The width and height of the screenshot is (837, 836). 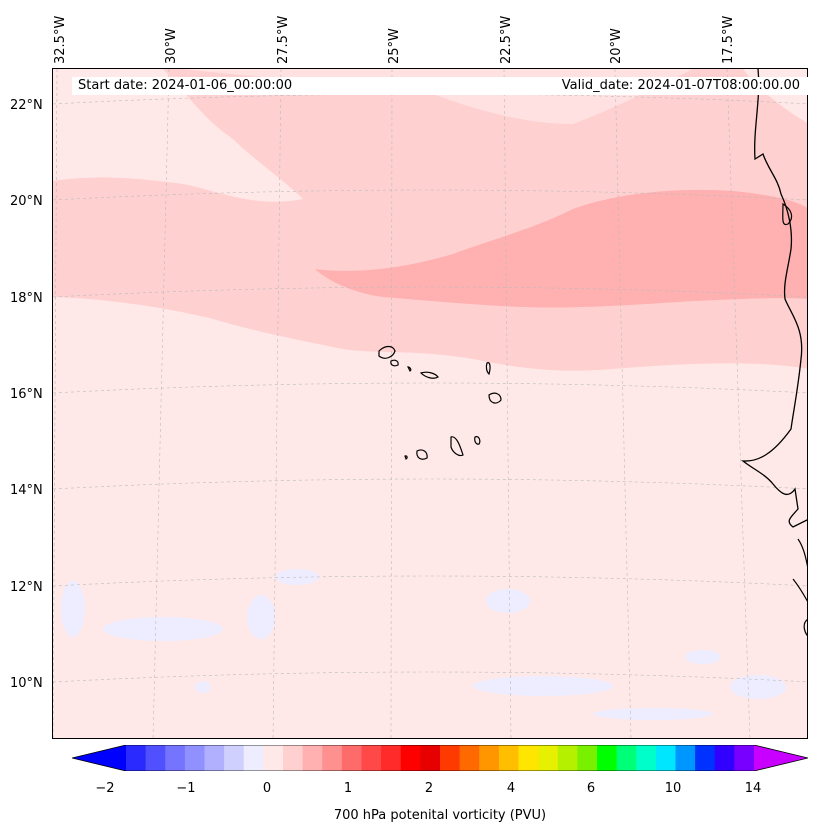 I want to click on colorbar-tick-label: 0, so click(x=267, y=788).